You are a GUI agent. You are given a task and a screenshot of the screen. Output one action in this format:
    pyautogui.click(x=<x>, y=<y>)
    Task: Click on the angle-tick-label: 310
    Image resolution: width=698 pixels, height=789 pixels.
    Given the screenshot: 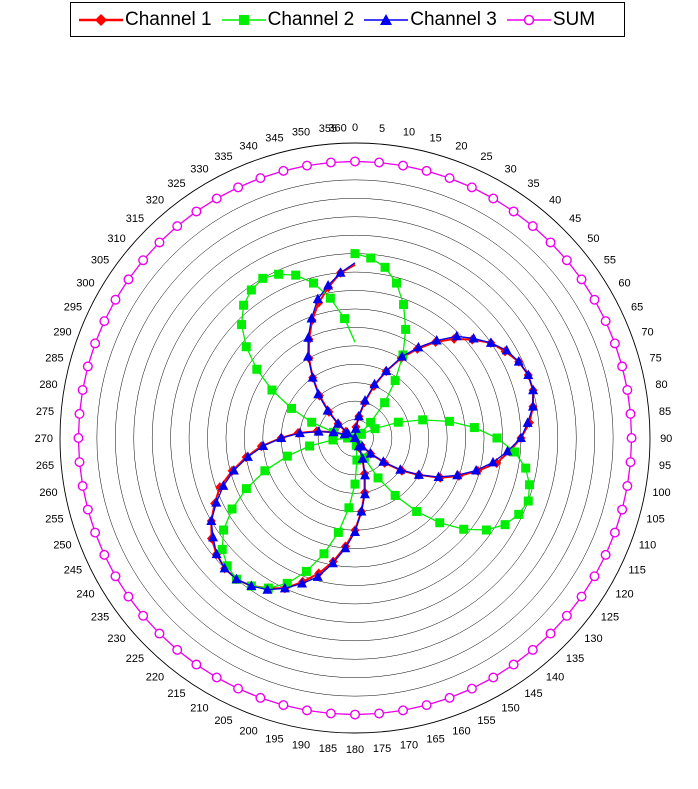 What is the action you would take?
    pyautogui.click(x=116, y=239)
    